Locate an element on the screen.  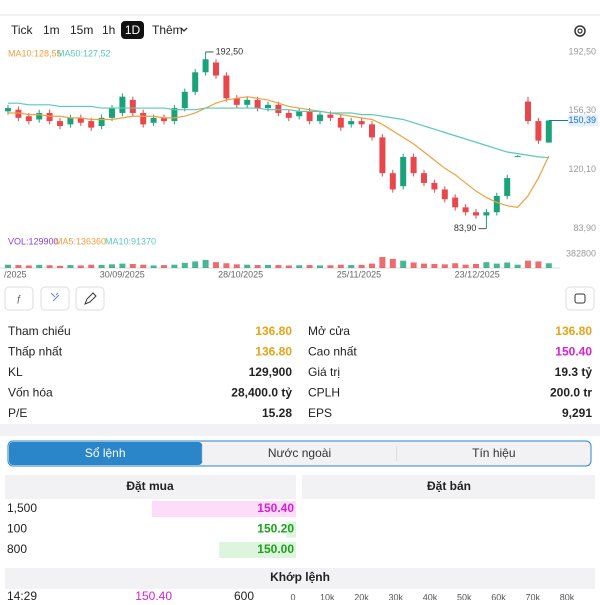
stat-value: 15.28 is located at coordinates (277, 413).